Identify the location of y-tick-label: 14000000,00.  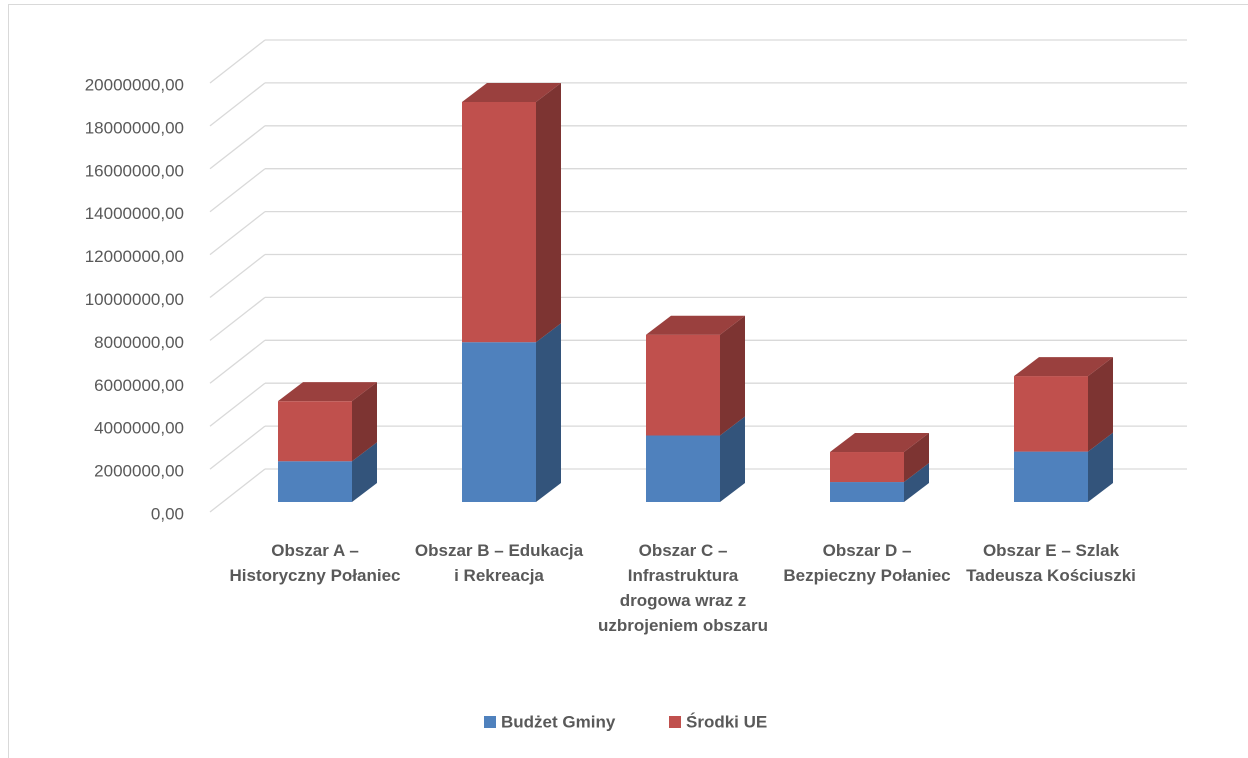
(134, 213).